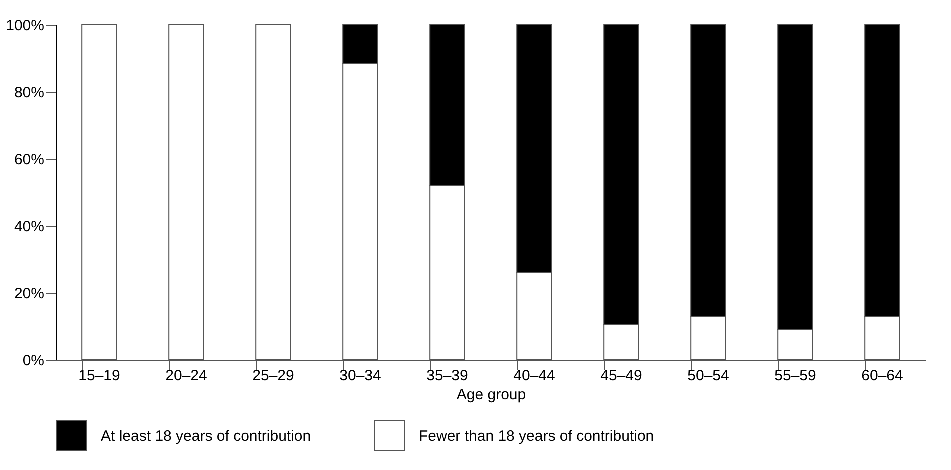 This screenshot has width=951, height=470. Describe the element at coordinates (883, 376) in the screenshot. I see `x-tick-label: 60–64` at that location.